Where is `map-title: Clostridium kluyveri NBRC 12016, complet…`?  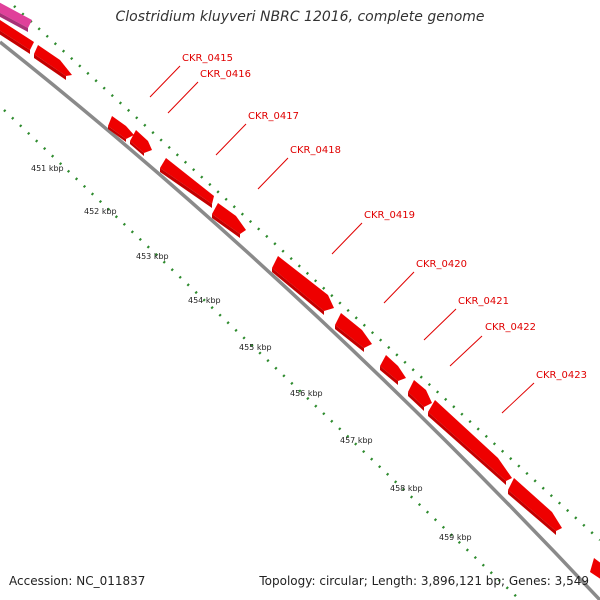
map-title: Clostridium kluyveri NBRC 12016, complet… is located at coordinates (300, 17).